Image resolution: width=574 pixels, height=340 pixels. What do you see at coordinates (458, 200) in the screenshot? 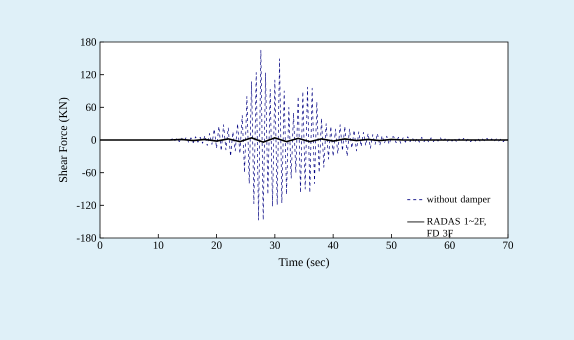
I see `legend-label: without damper` at bounding box center [458, 200].